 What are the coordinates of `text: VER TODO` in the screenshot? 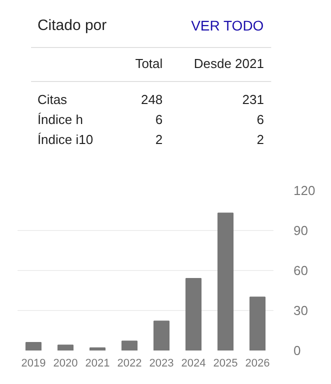 It's located at (227, 26).